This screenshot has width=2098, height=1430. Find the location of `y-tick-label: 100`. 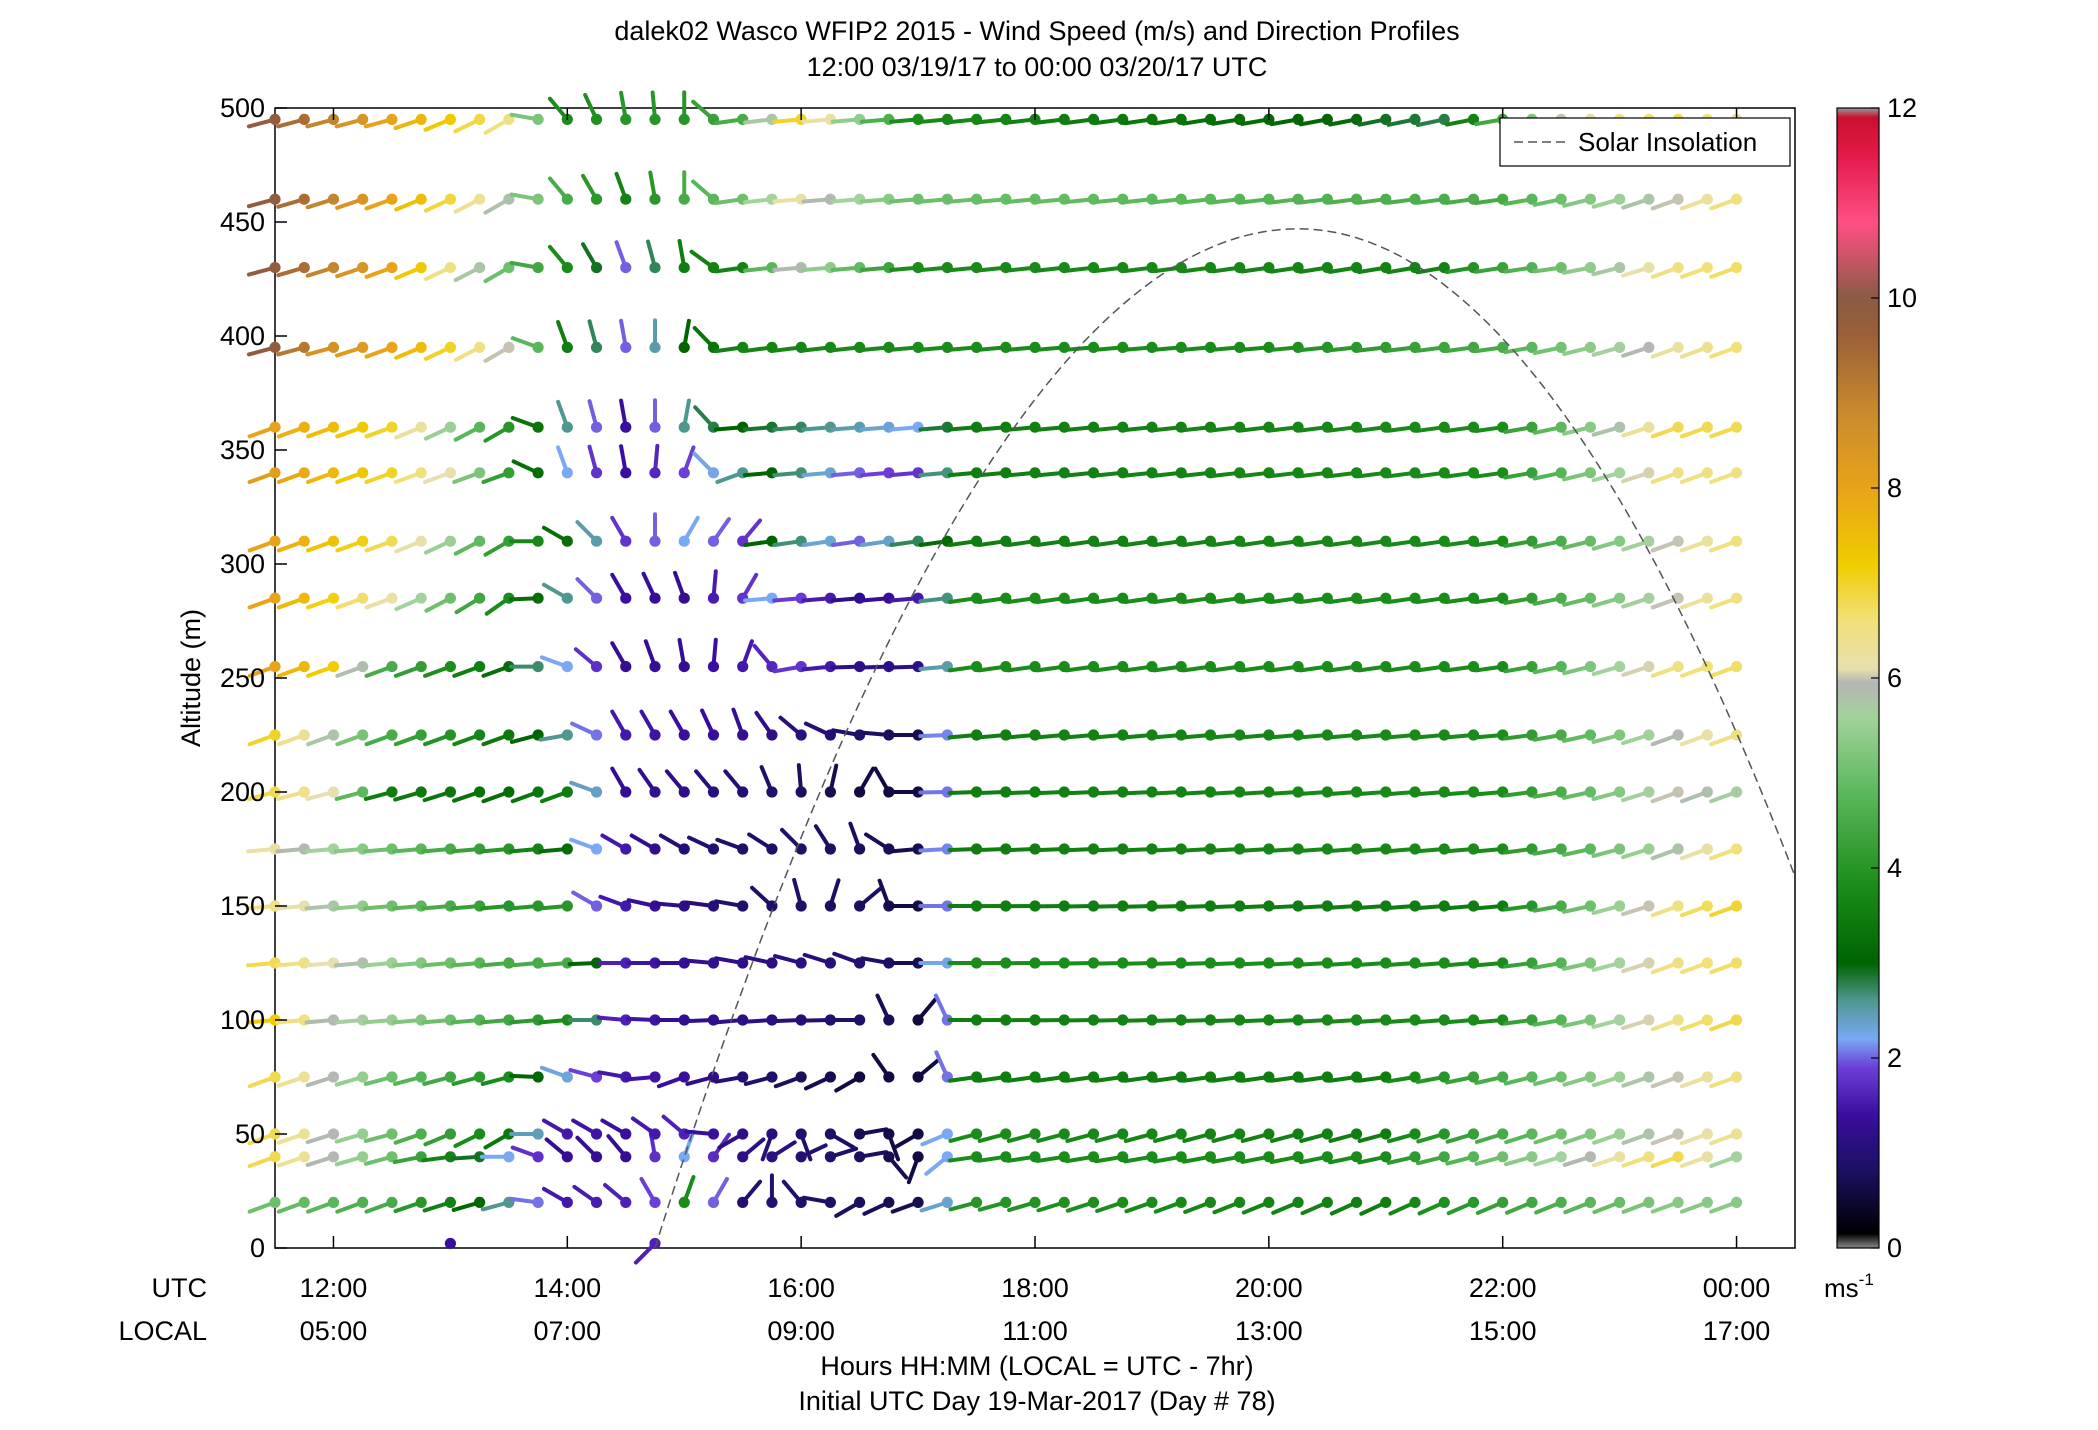

y-tick-label: 100 is located at coordinates (242, 1020).